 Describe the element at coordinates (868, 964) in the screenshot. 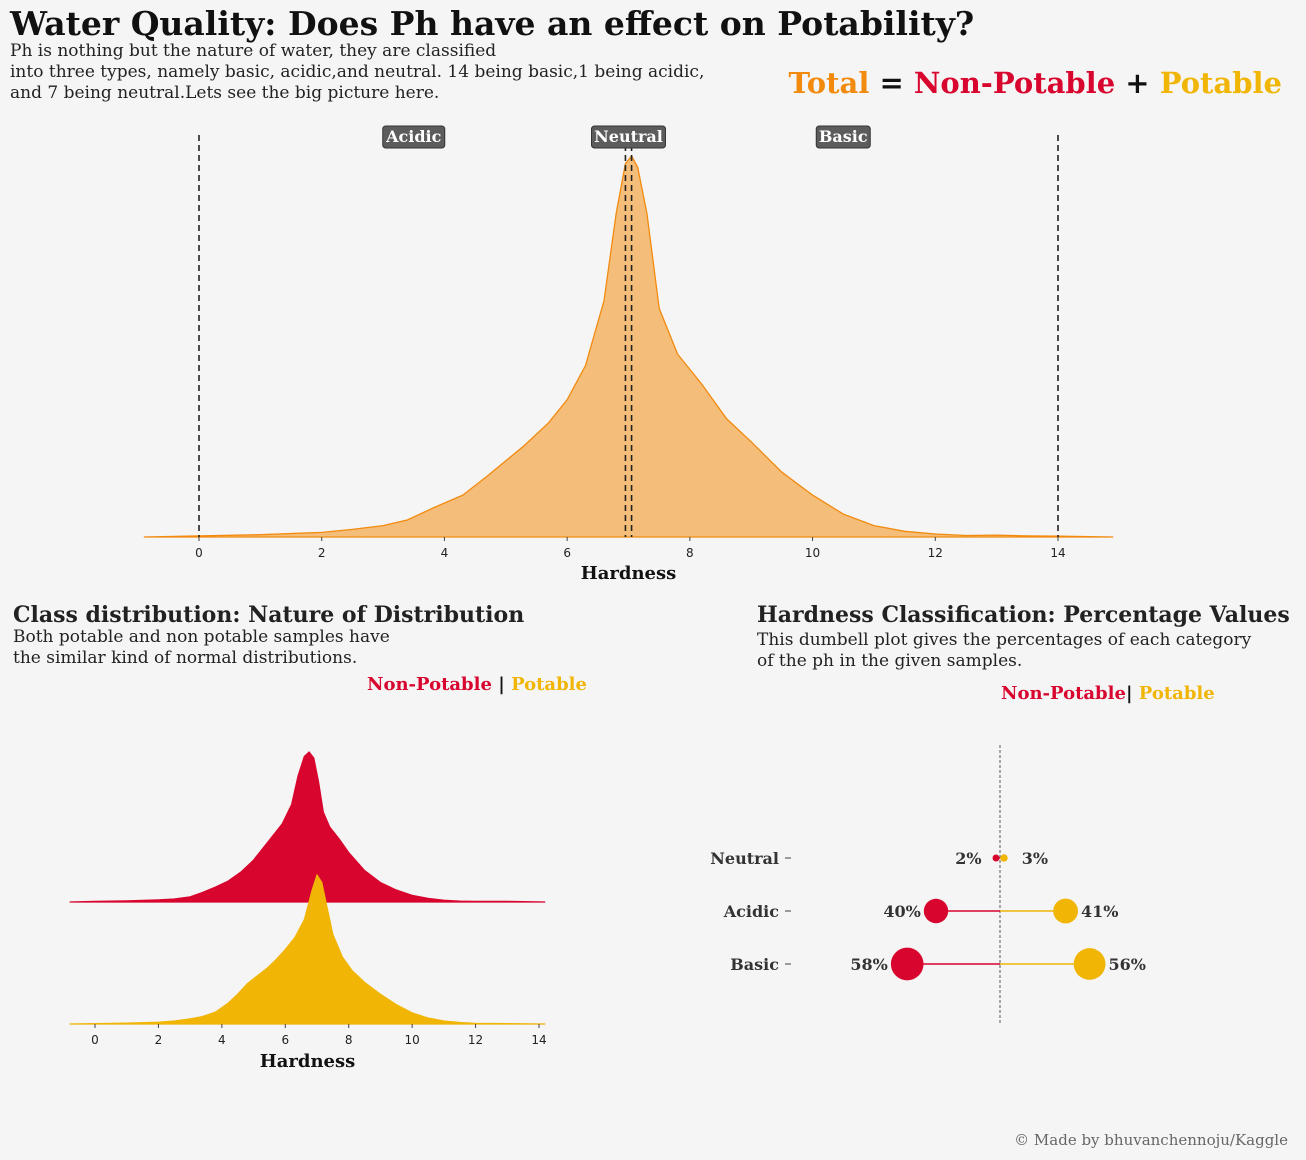

I see `pct-label-non-potable: 58%` at that location.